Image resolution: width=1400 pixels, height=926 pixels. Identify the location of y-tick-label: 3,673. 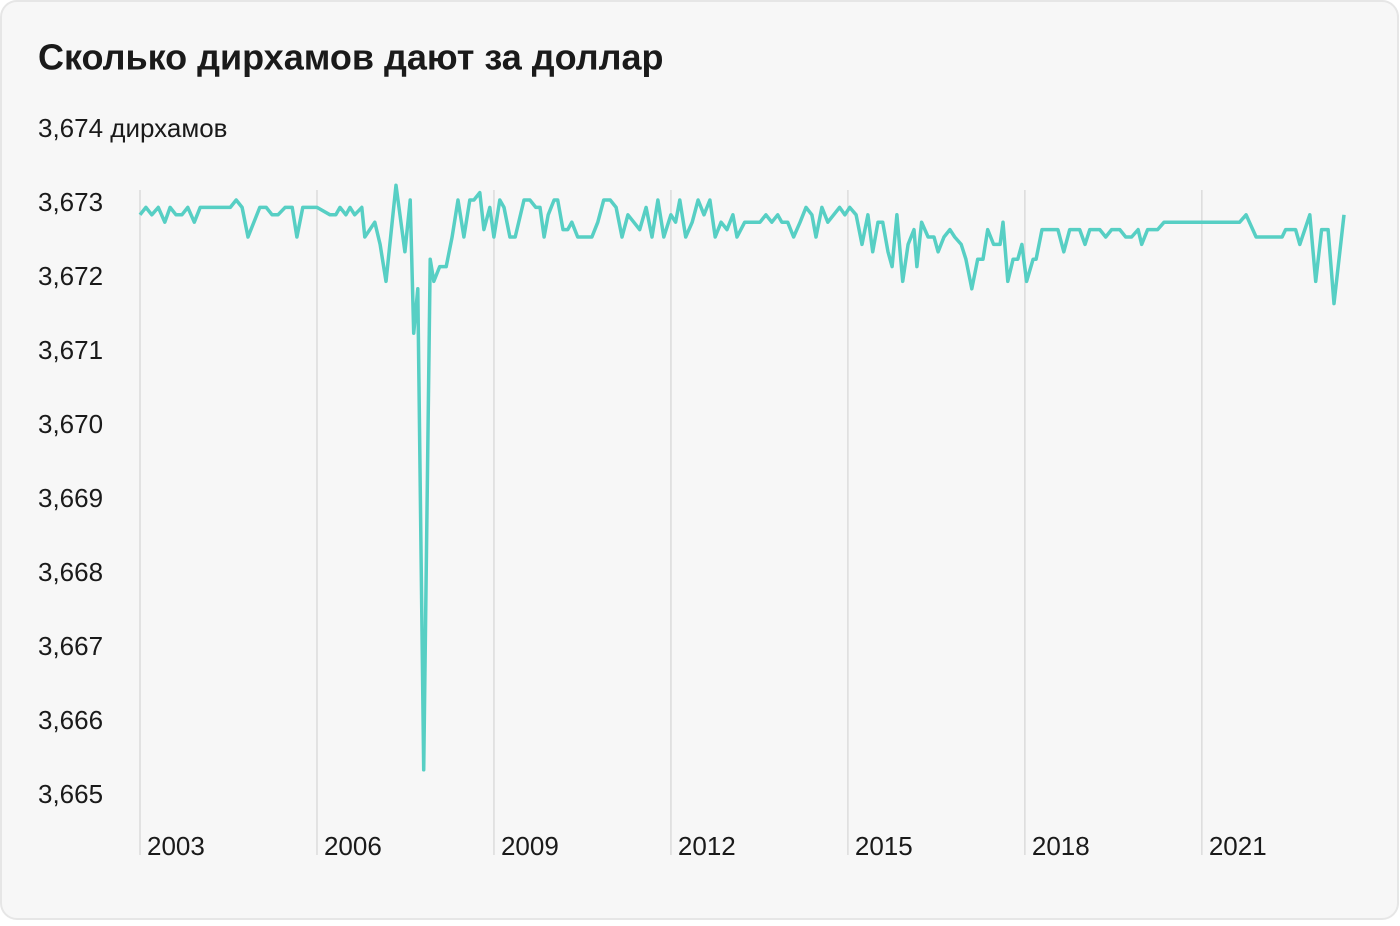
(70, 202).